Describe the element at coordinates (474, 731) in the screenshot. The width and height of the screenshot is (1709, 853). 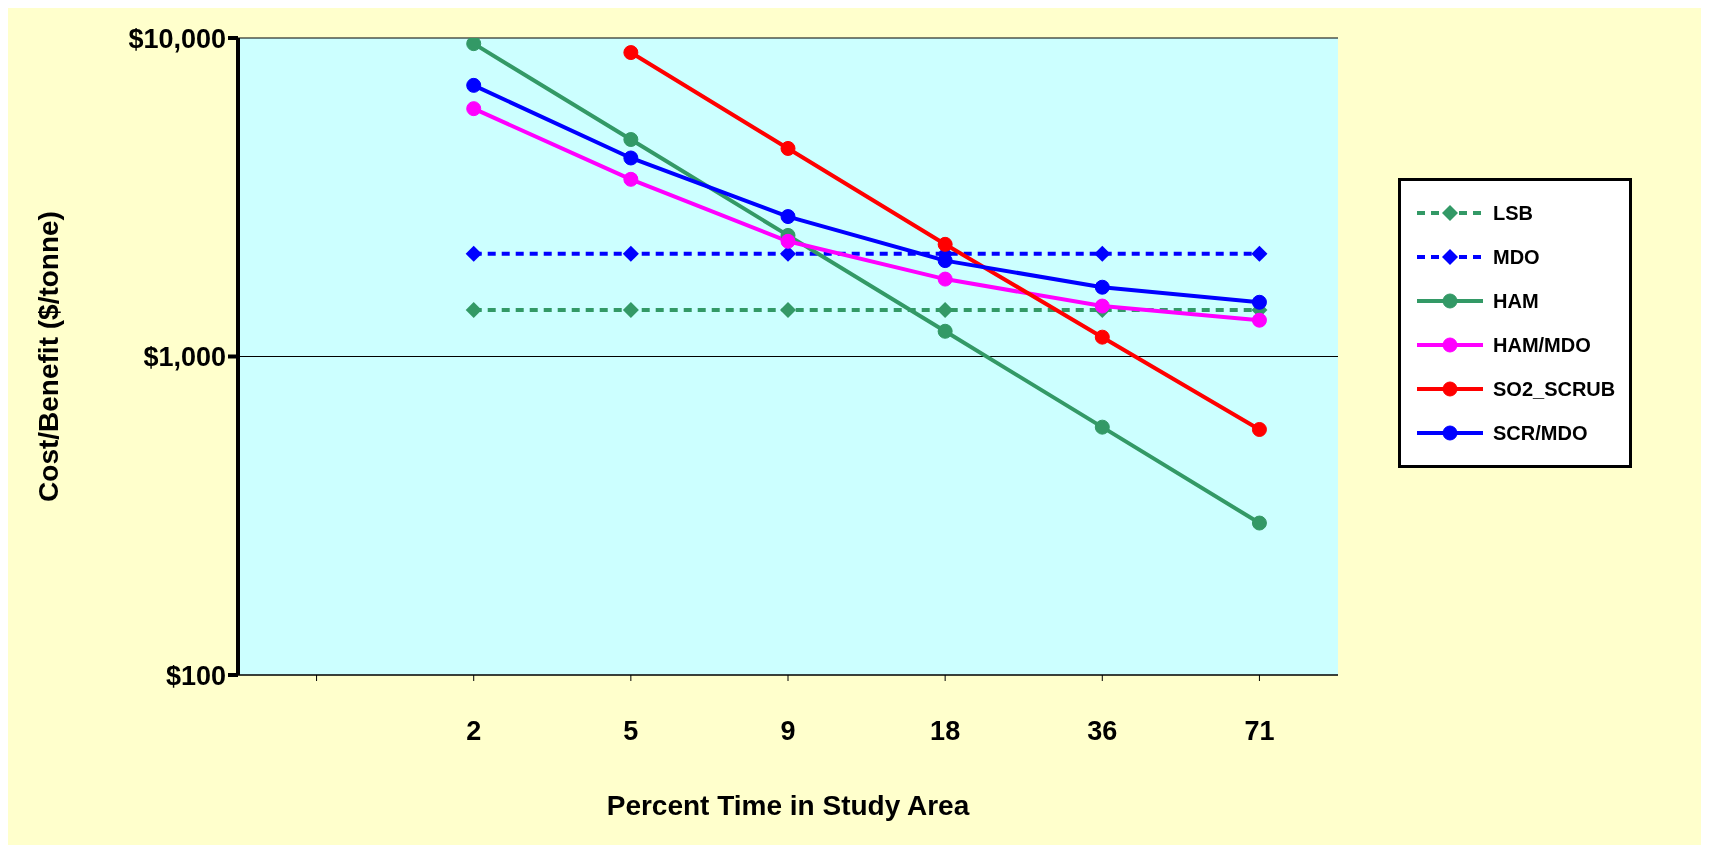
I see `x-tick-label: 2` at that location.